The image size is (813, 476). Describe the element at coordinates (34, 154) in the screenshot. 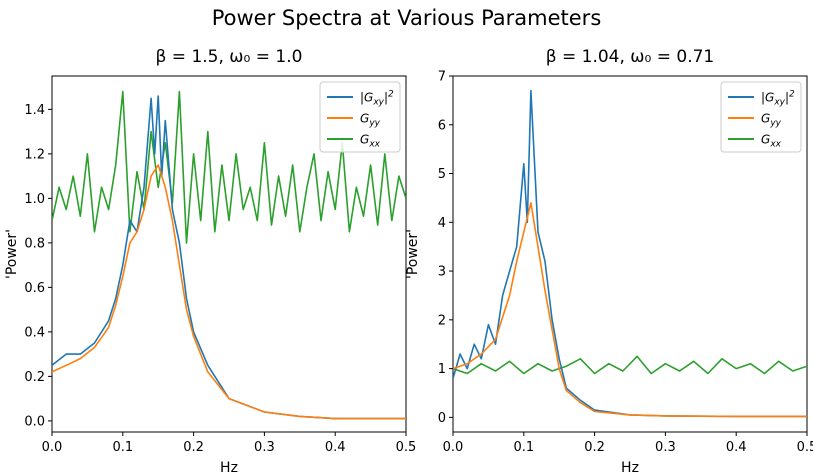

I see `y-tick-label: 1.2` at that location.